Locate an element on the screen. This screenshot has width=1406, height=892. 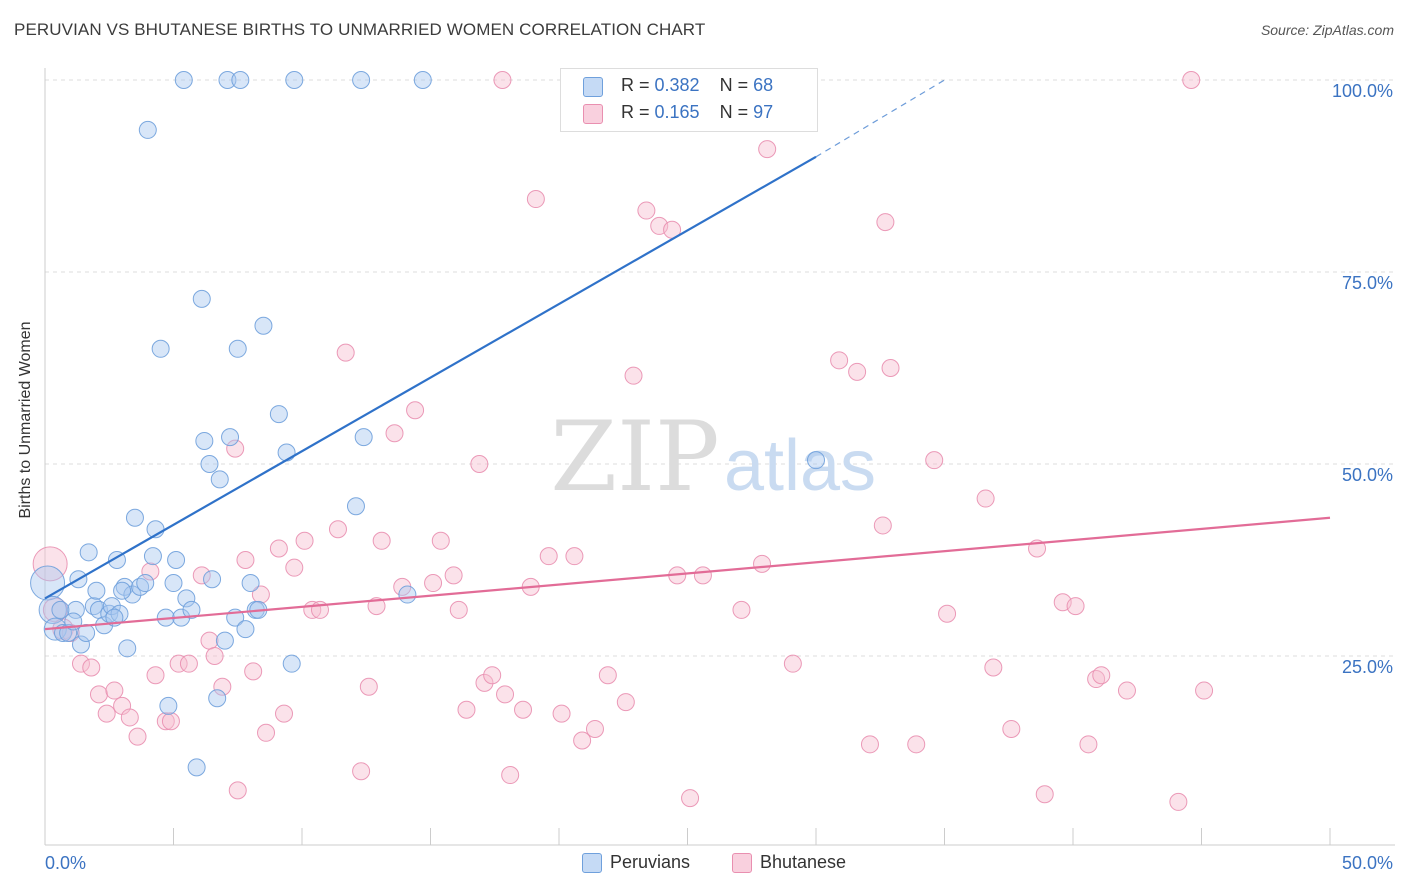
x-tick-label: 0.0% is located at coordinates (65, 863).